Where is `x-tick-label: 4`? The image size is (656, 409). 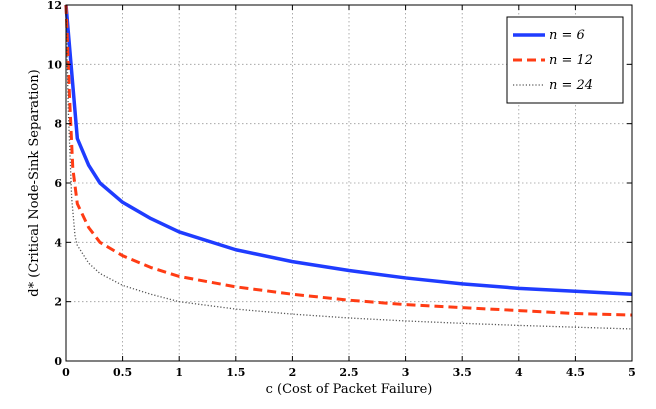 x-tick-label: 4 is located at coordinates (519, 372).